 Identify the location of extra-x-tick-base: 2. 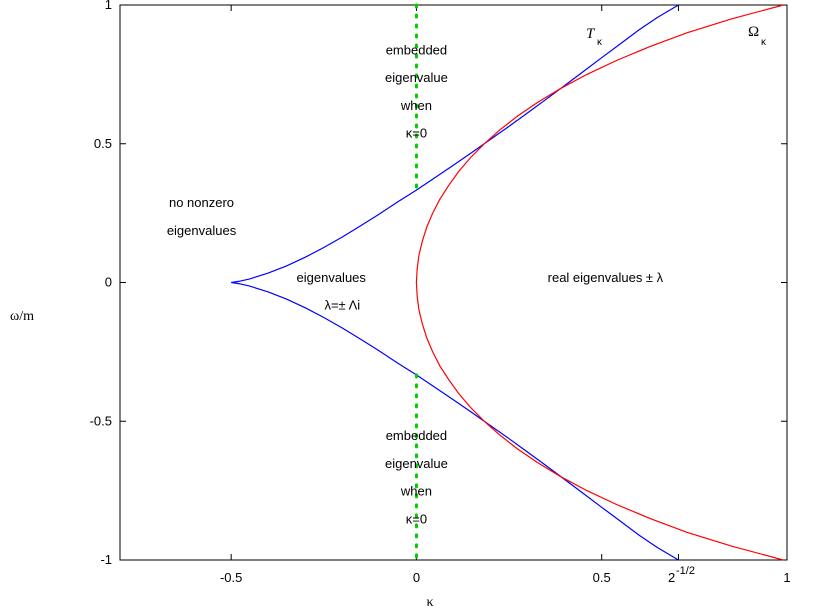
(671, 577).